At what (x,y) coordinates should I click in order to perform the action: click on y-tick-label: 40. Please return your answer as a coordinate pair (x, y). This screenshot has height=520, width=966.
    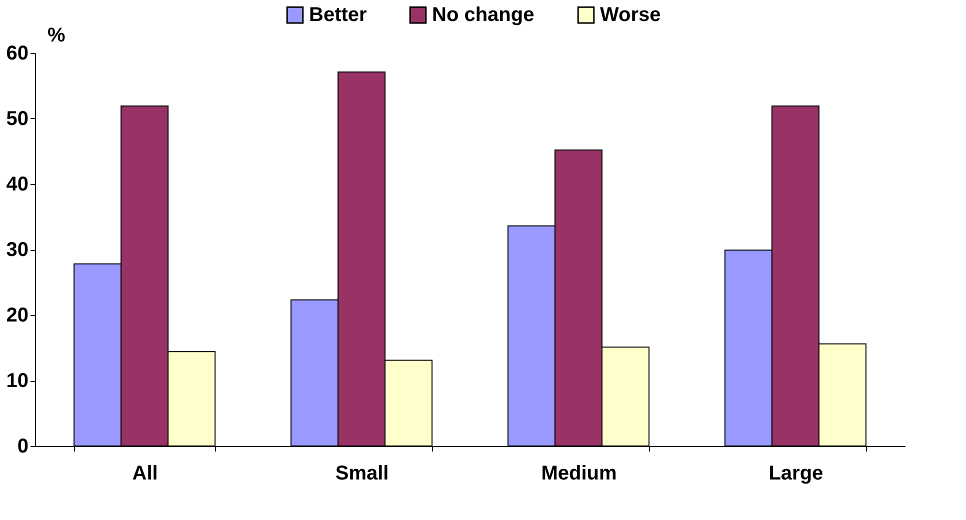
    Looking at the image, I should click on (17, 185).